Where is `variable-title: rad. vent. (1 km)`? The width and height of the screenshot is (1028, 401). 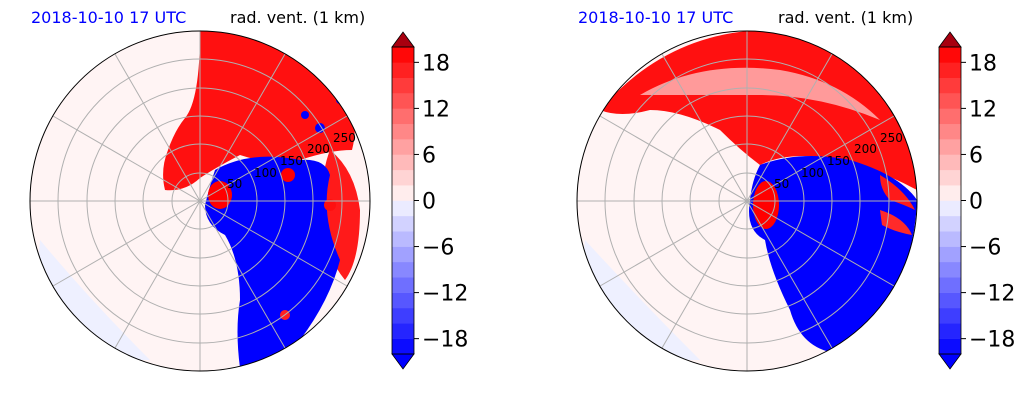
variable-title: rad. vent. (1 km) is located at coordinates (297, 17).